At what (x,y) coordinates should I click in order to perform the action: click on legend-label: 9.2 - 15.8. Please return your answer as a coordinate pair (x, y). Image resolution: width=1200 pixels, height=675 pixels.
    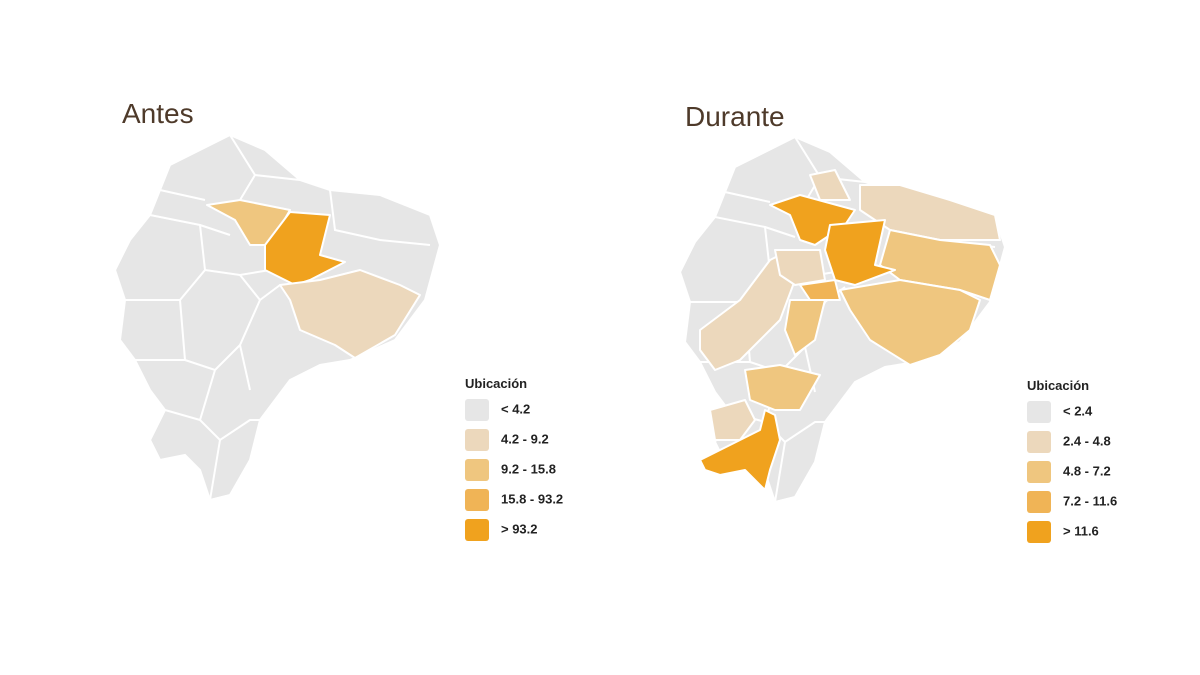
    Looking at the image, I should click on (528, 468).